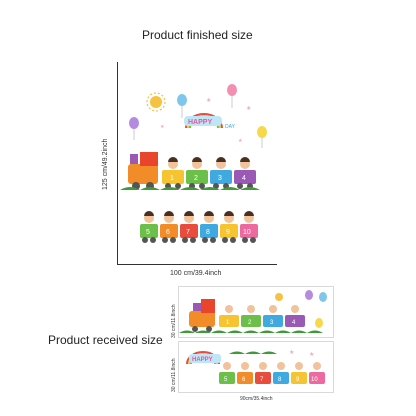 The image size is (416, 416). Describe the element at coordinates (197, 264) in the screenshot. I see `width-dimension-line` at that location.